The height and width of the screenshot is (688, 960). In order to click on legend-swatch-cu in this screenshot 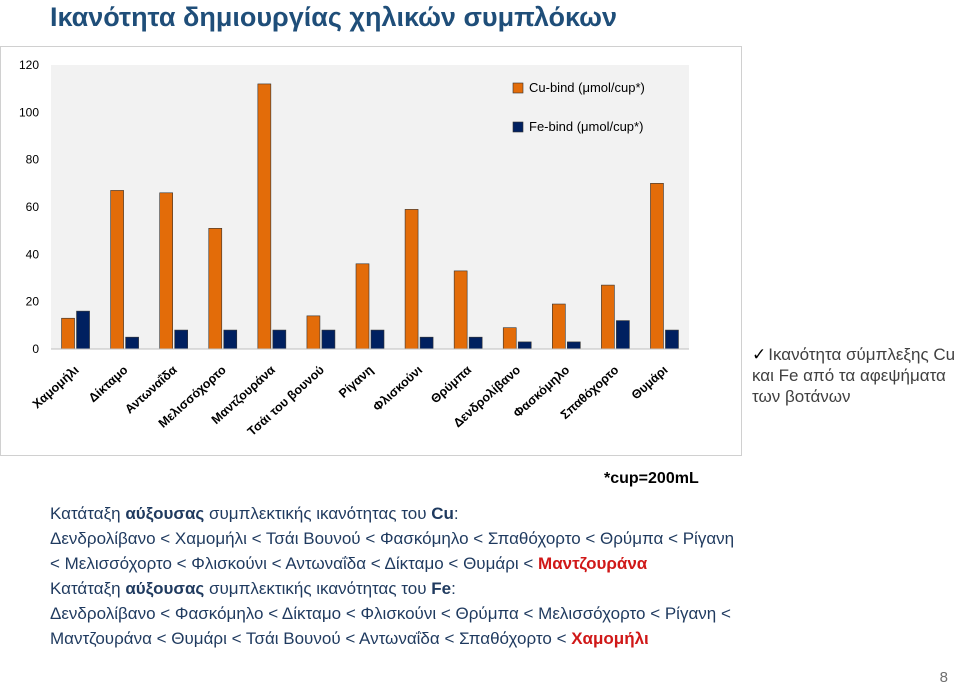, I will do `click(518, 88)`.